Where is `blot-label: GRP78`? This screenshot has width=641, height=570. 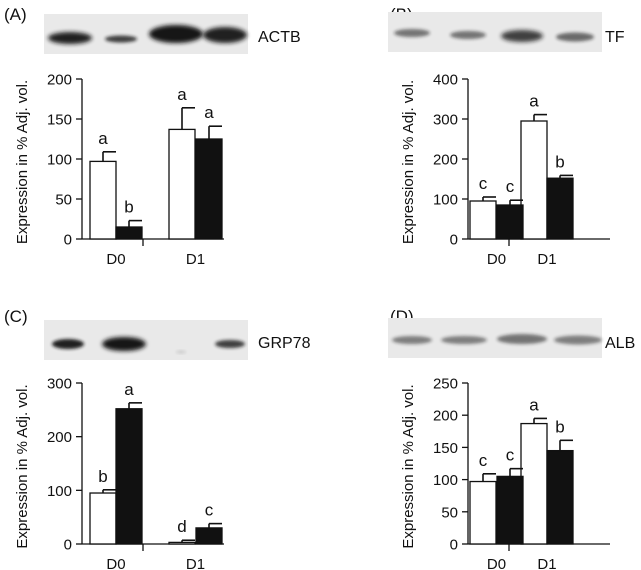
blot-label: GRP78 is located at coordinates (284, 343).